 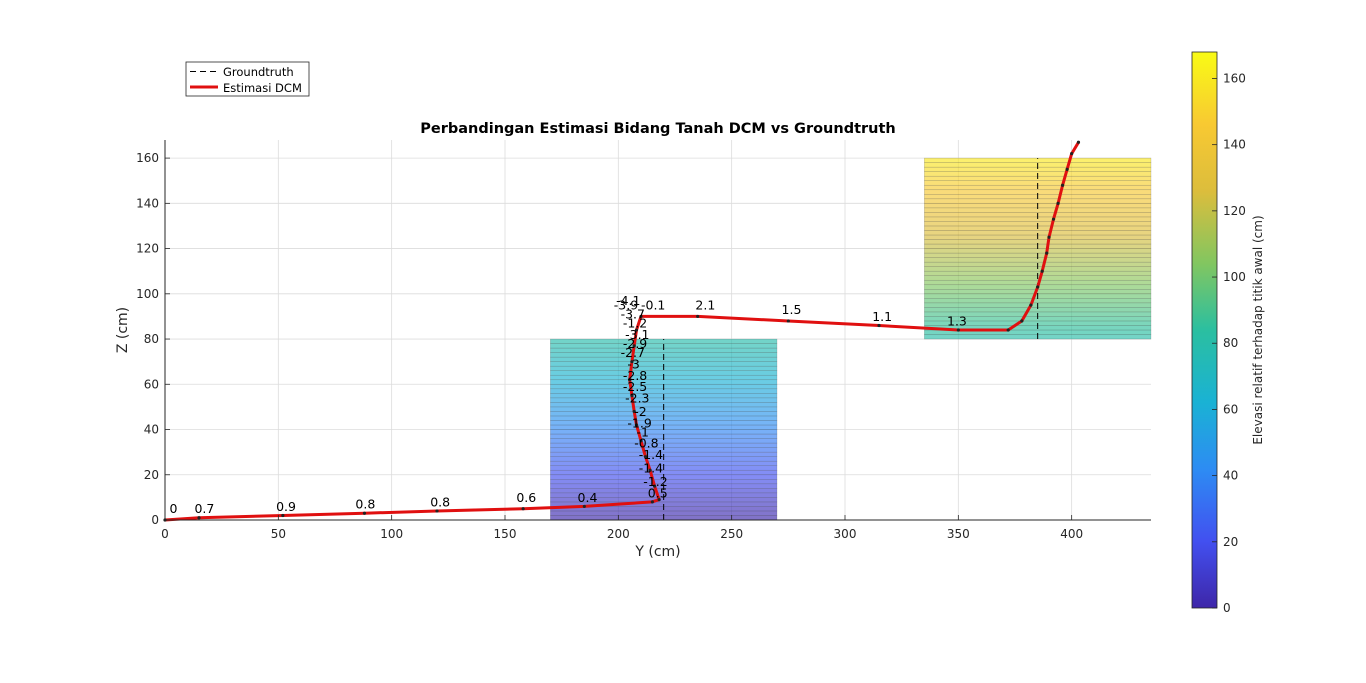 What do you see at coordinates (147, 294) in the screenshot?
I see `y-tick-label: 100` at bounding box center [147, 294].